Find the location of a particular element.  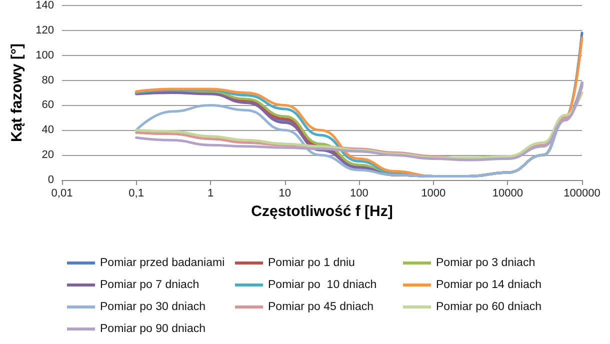

legend-label: Pomiar po 30 dniach is located at coordinates (153, 307).